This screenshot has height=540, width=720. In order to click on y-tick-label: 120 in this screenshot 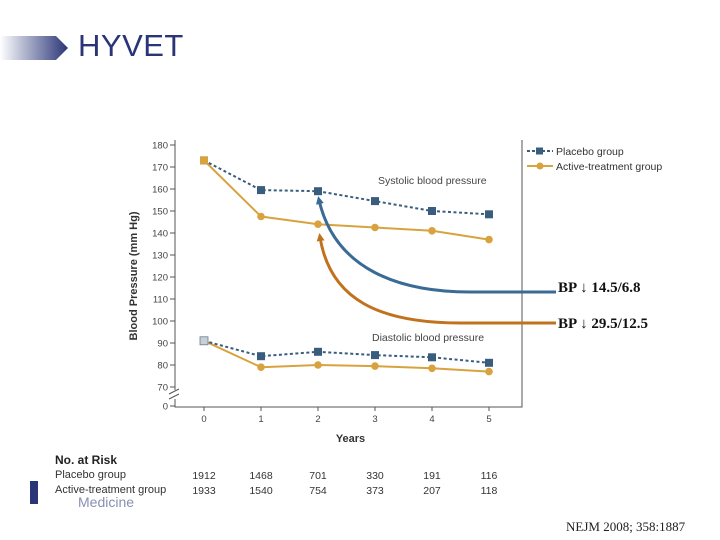, I will do `click(160, 278)`.